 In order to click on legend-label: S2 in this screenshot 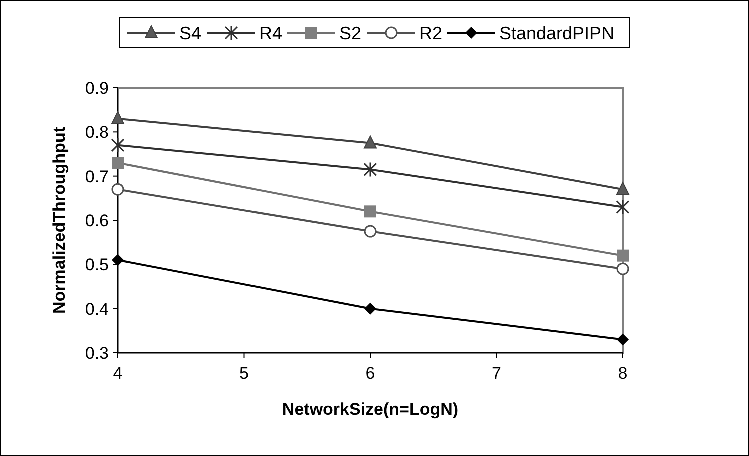, I will do `click(351, 33)`.